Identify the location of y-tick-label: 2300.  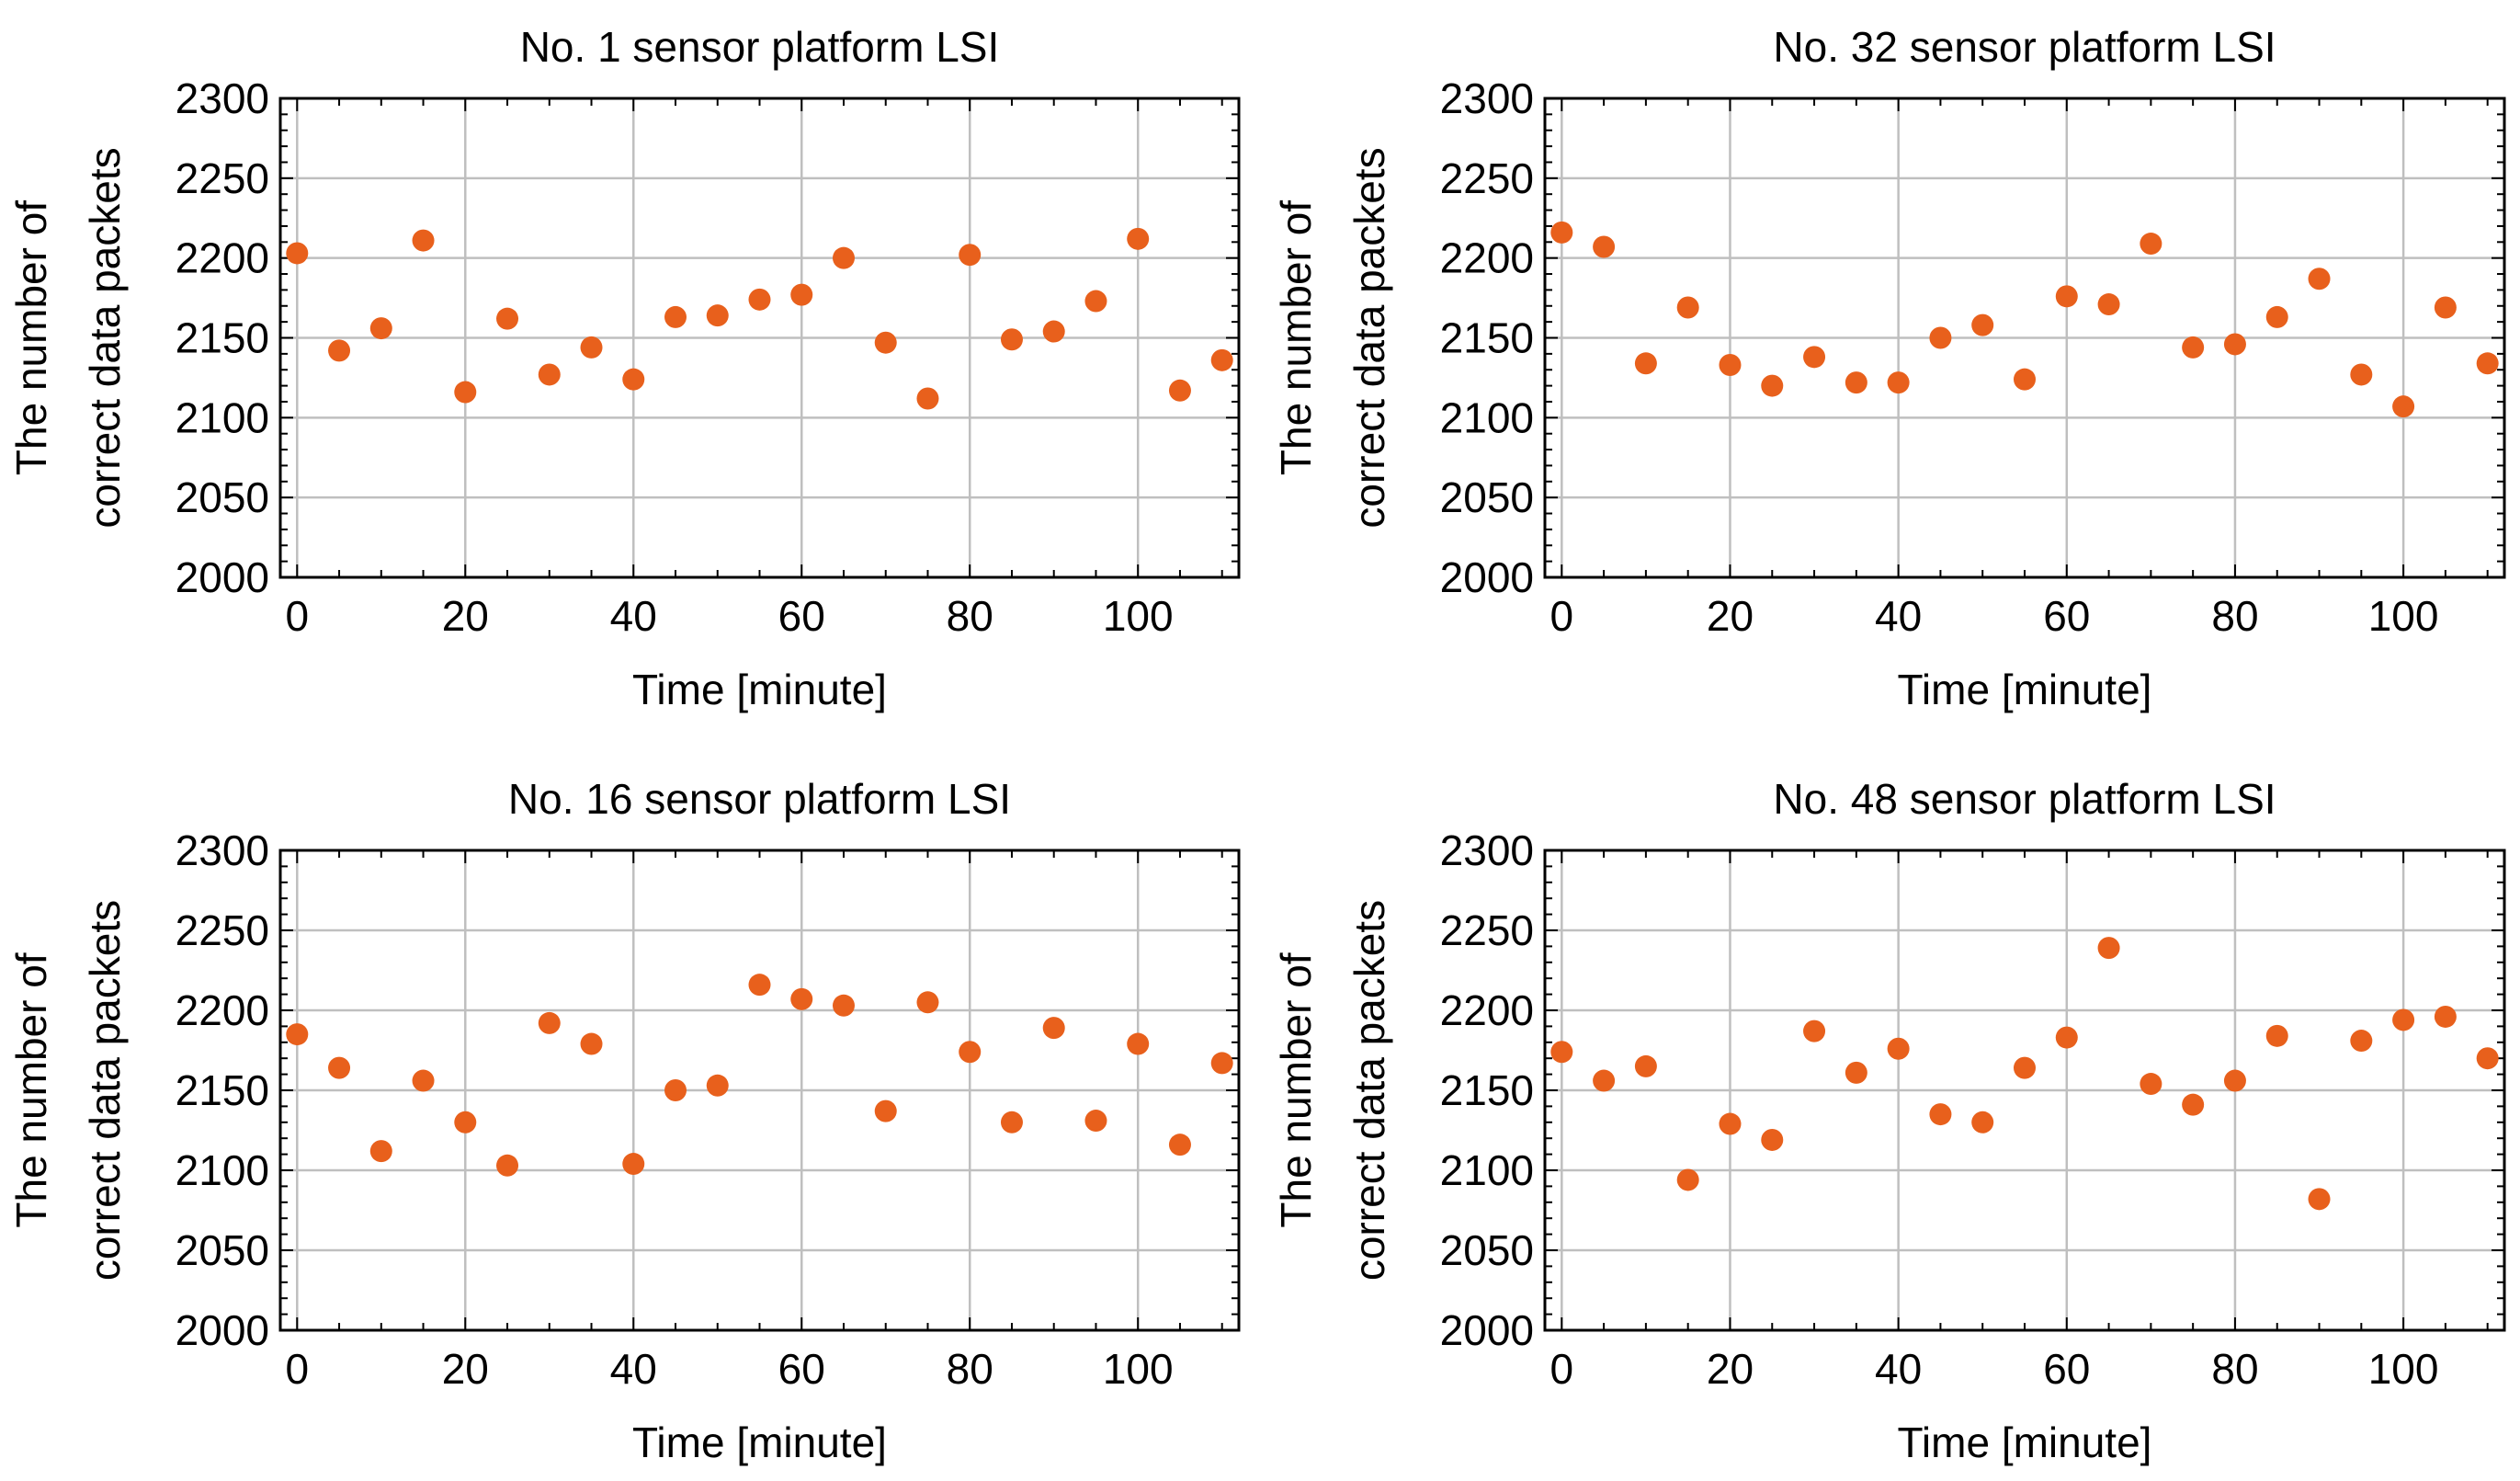
(1487, 98).